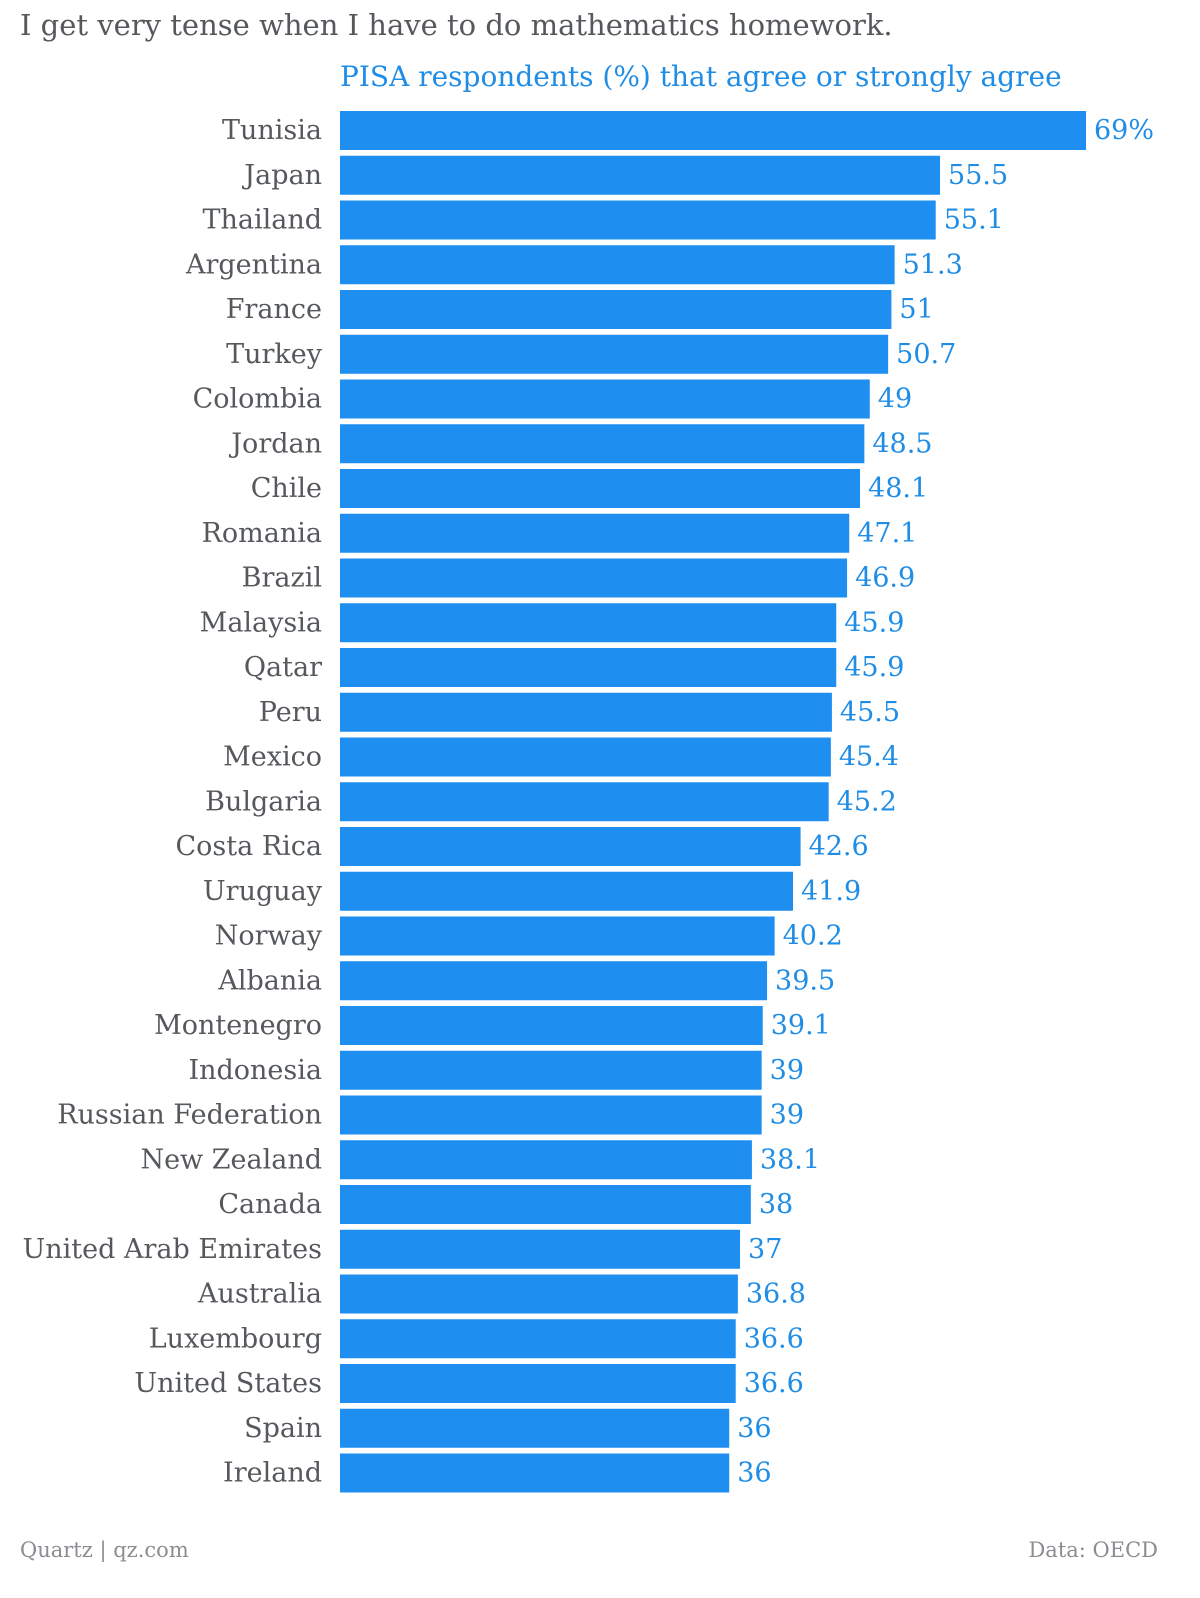 This screenshot has width=1200, height=1598. I want to click on bar-malaysia, so click(588, 623).